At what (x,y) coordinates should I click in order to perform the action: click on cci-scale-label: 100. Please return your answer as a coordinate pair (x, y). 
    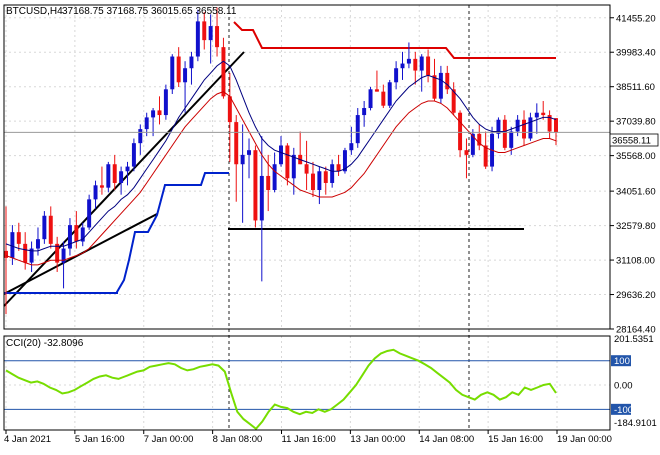
    Looking at the image, I should click on (622, 361).